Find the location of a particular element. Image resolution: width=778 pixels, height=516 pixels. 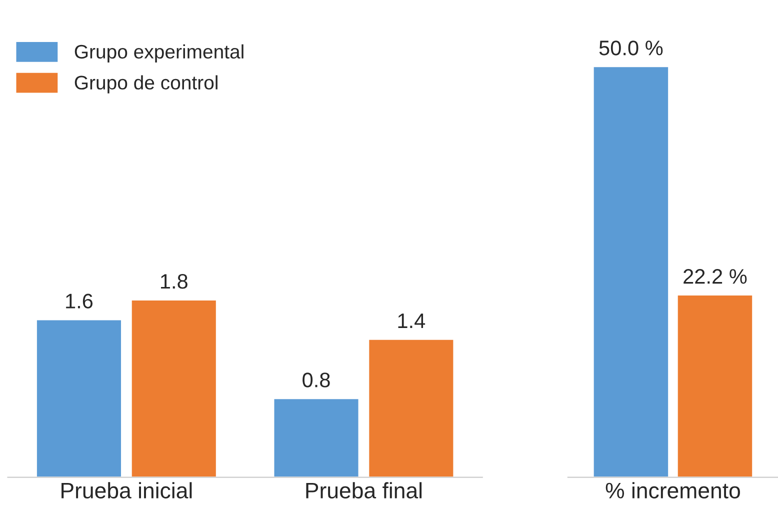

data-label: 50.0 % is located at coordinates (631, 48).